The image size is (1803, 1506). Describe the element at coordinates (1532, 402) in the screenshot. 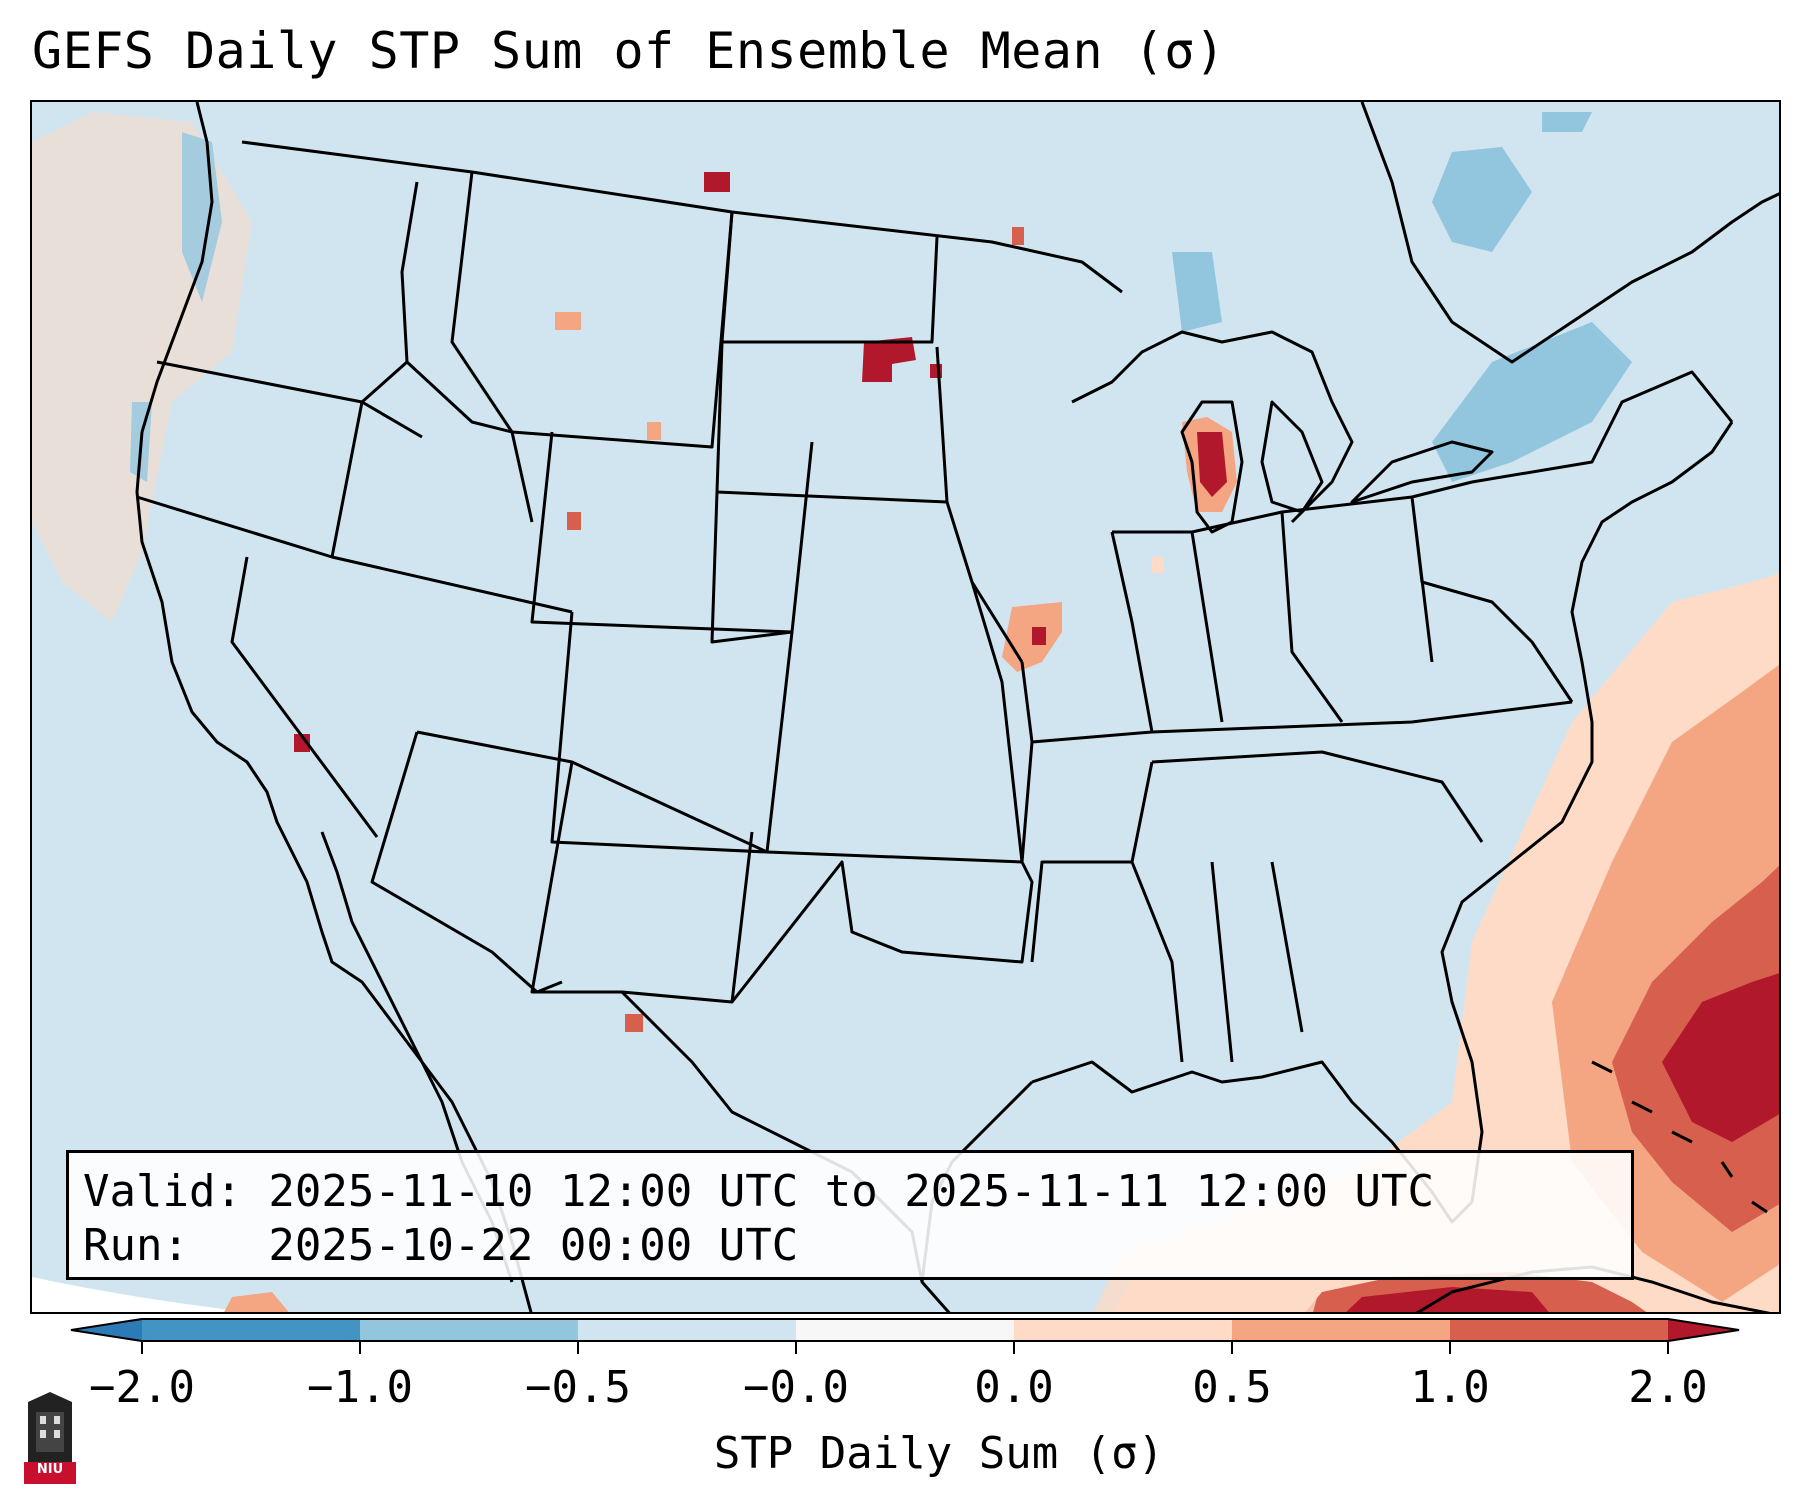

I see `northeast-blue-patch` at that location.